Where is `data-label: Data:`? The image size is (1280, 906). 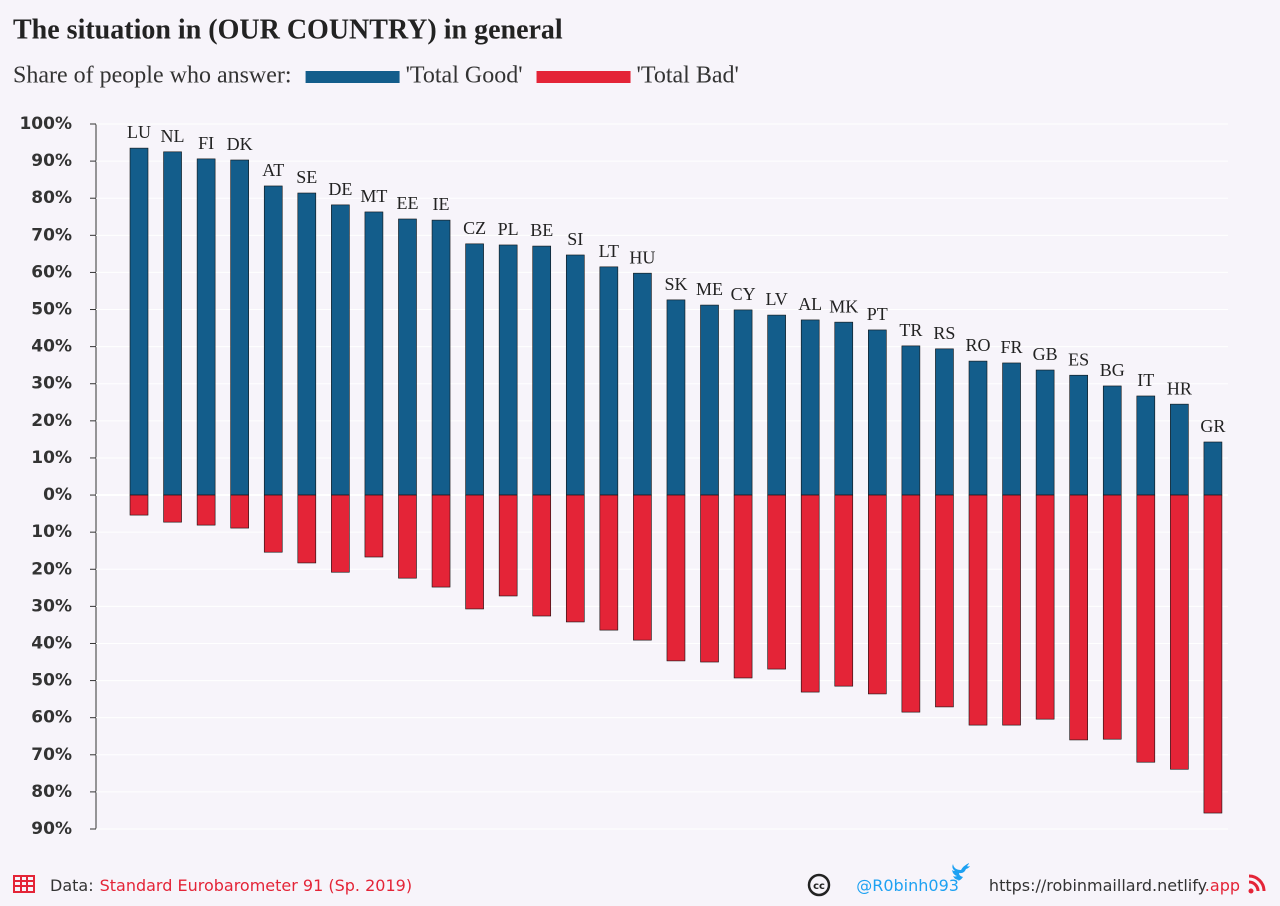
data-label: Data: is located at coordinates (72, 885).